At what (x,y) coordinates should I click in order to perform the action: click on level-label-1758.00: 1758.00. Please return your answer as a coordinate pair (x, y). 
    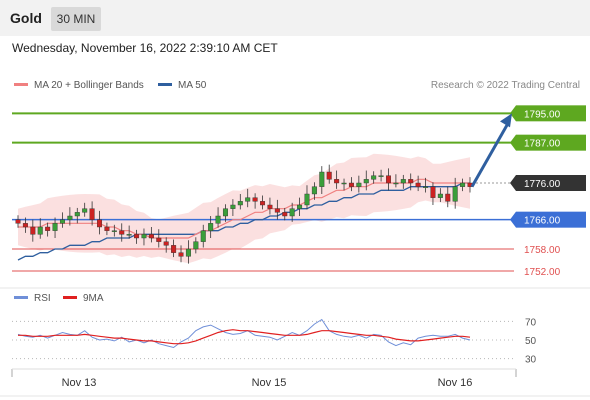
    Looking at the image, I should click on (542, 250).